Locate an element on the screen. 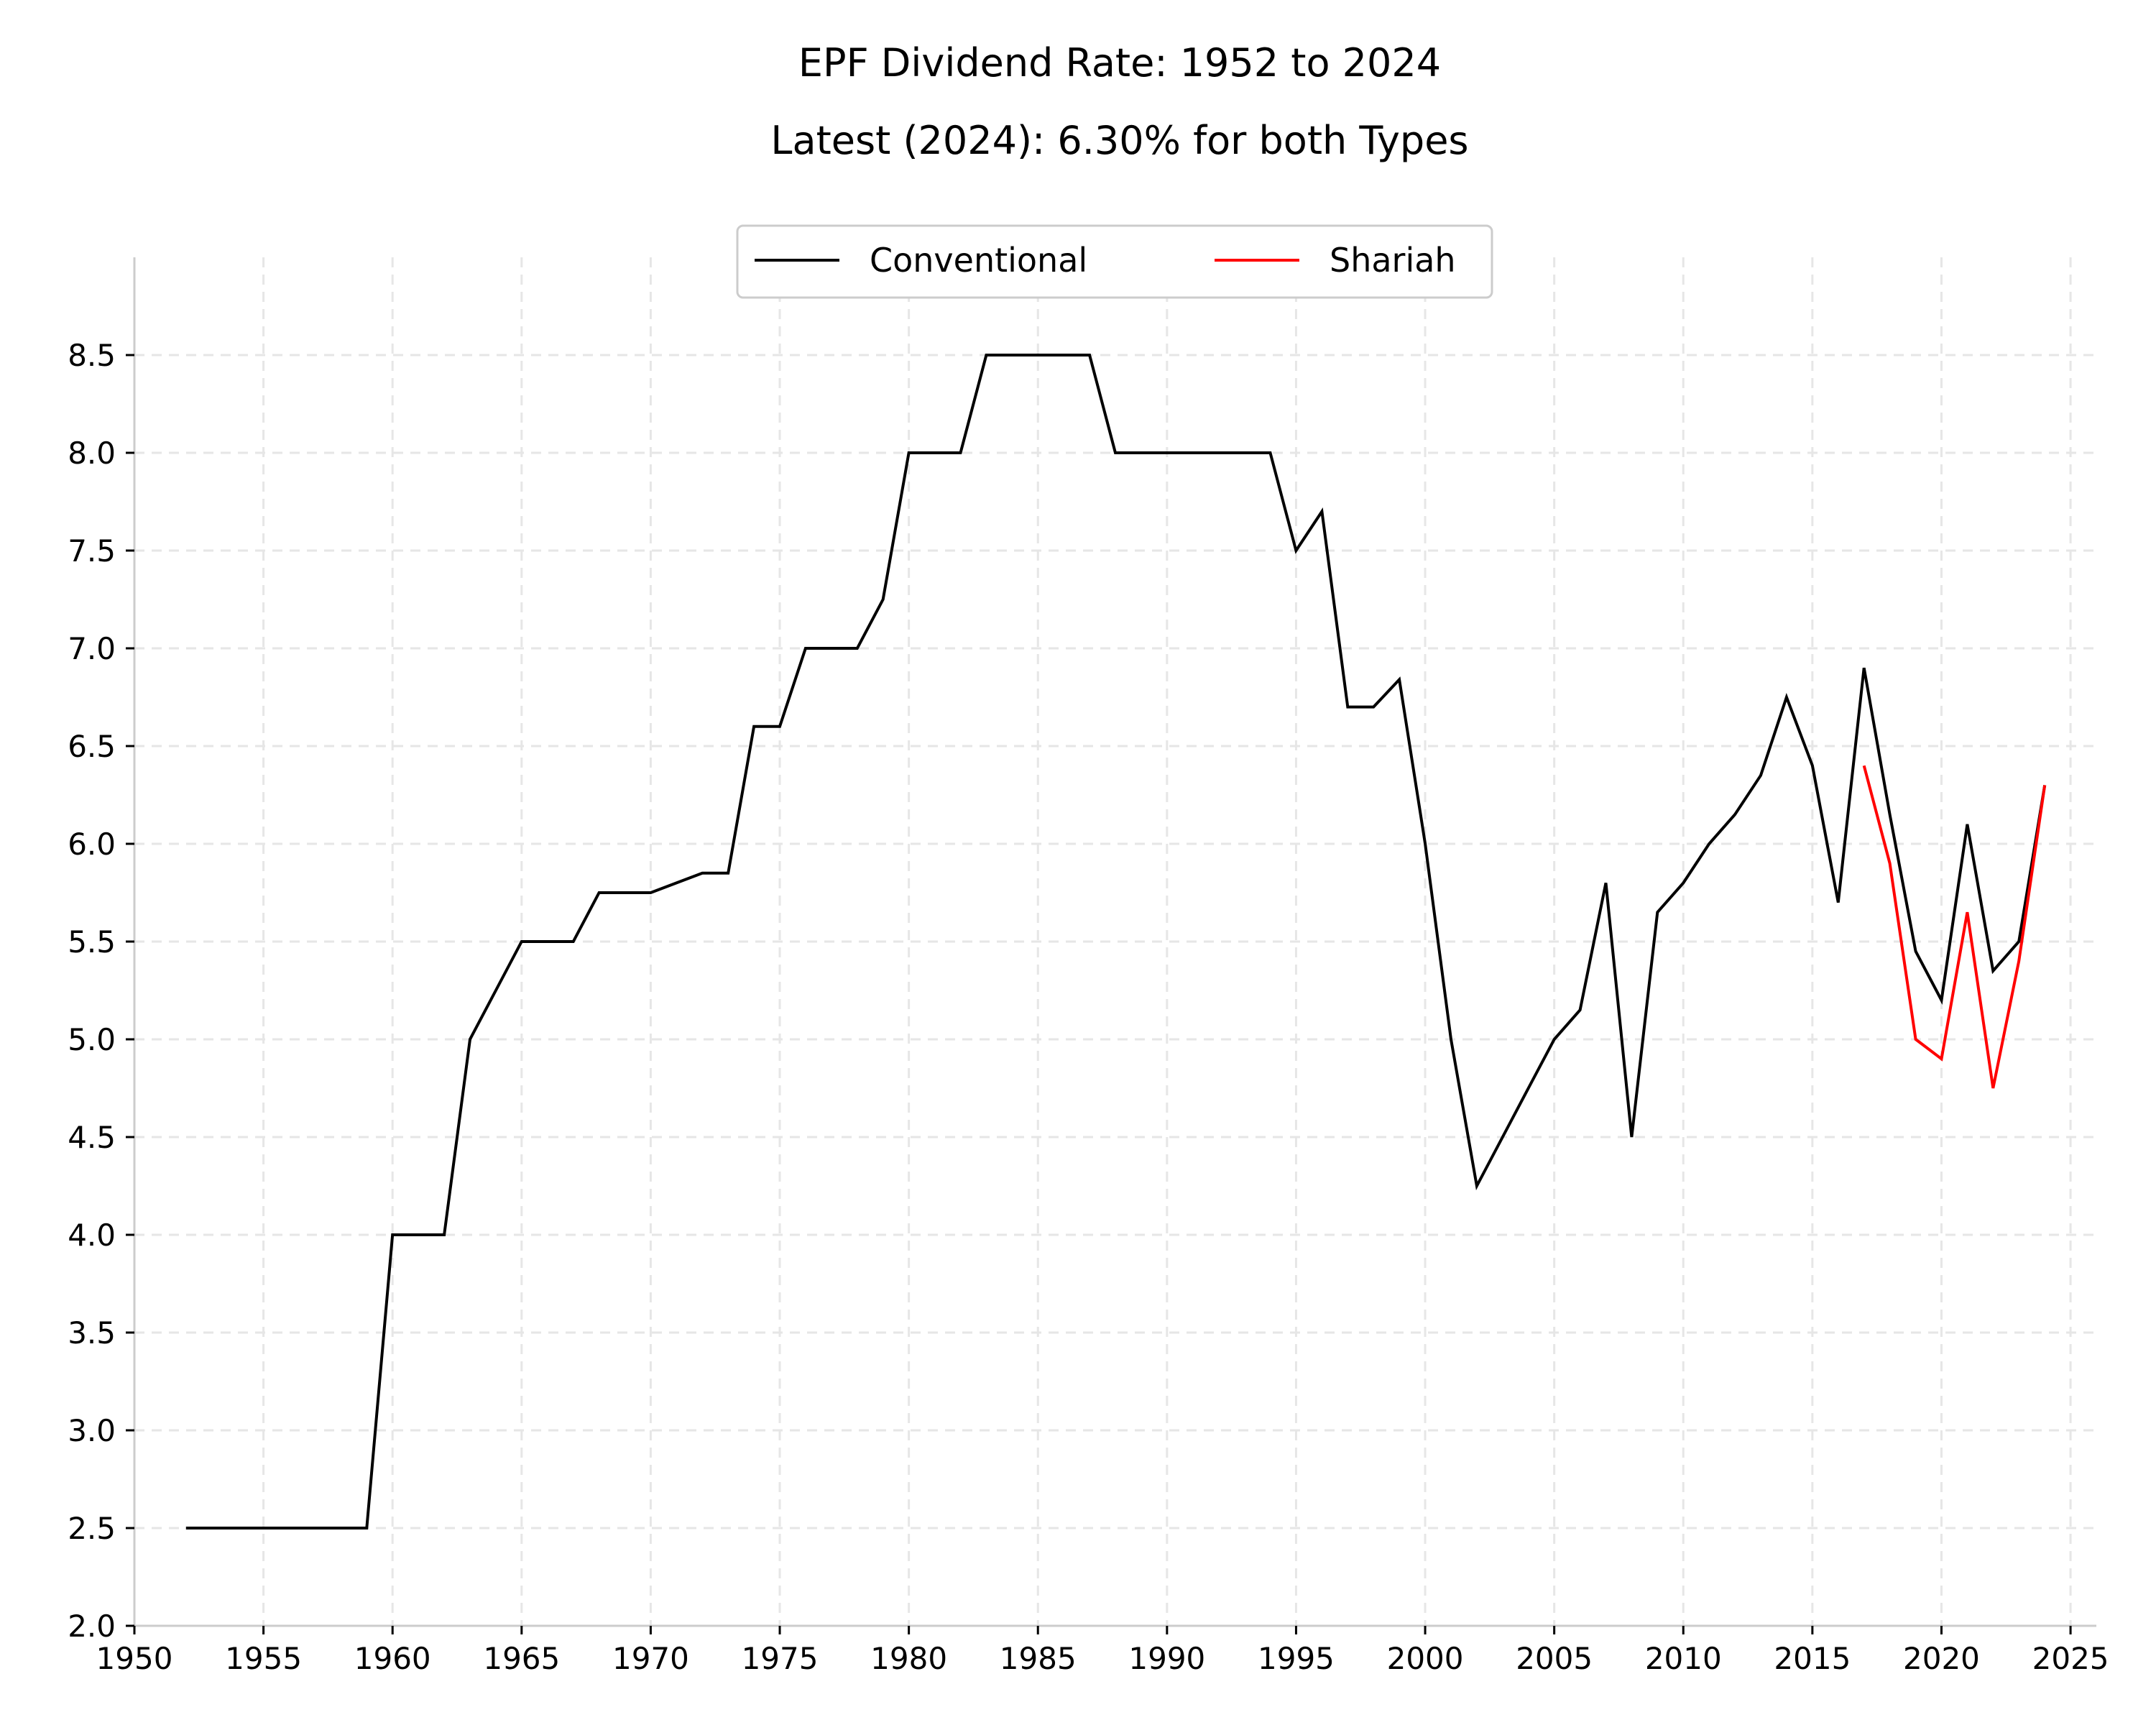  x-tick-label: 2020 is located at coordinates (1941, 1658).